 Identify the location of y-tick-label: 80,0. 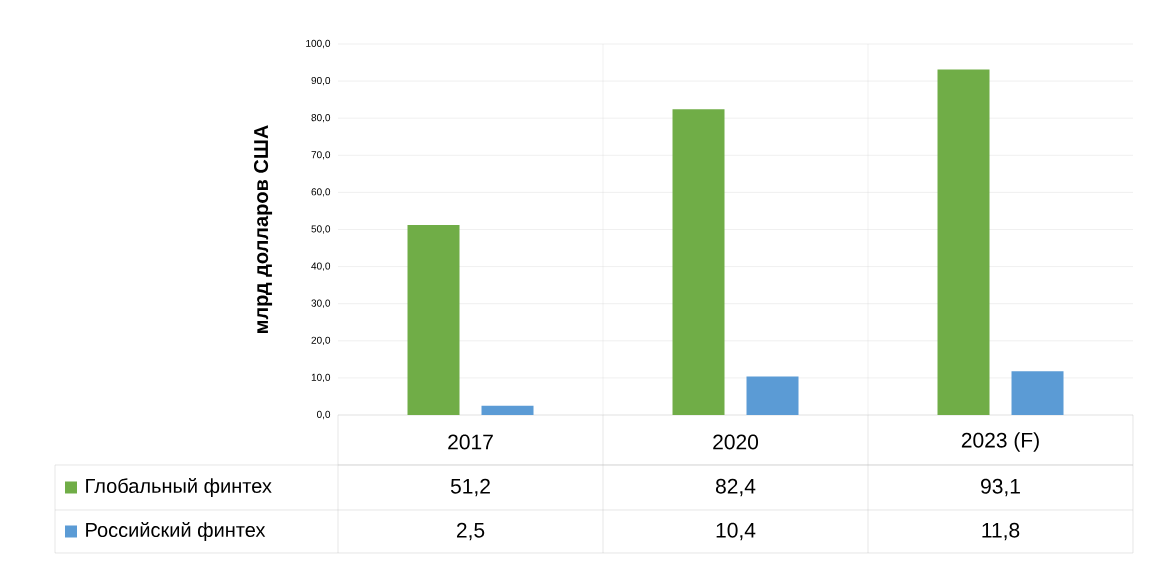
(321, 118).